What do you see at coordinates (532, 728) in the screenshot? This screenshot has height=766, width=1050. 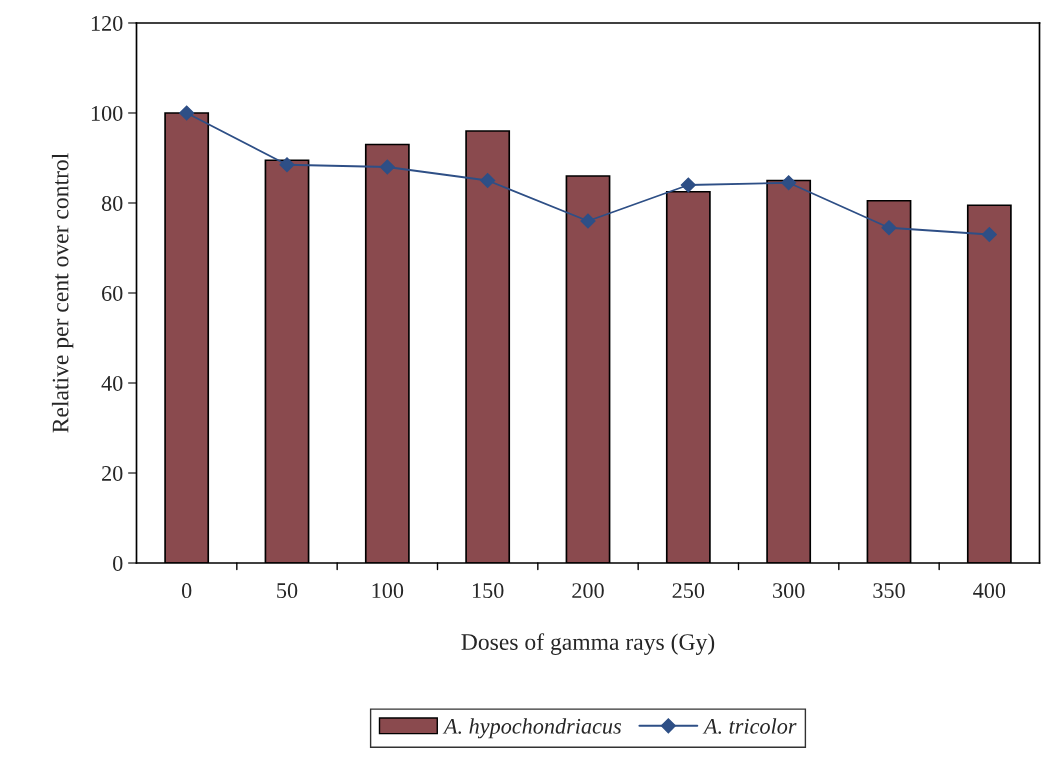 I see `legend-label: A. hypochondriacus` at bounding box center [532, 728].